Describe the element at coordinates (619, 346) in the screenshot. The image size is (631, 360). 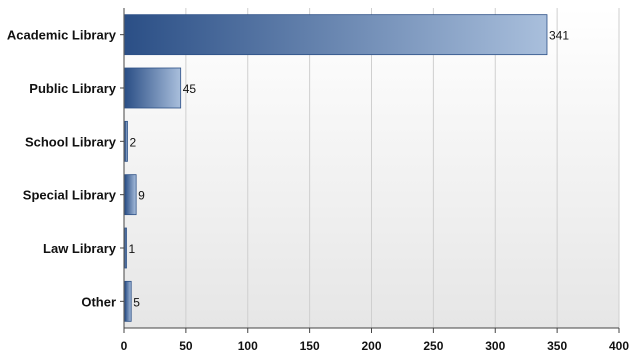
I see `x-tick-label-400: 400` at that location.